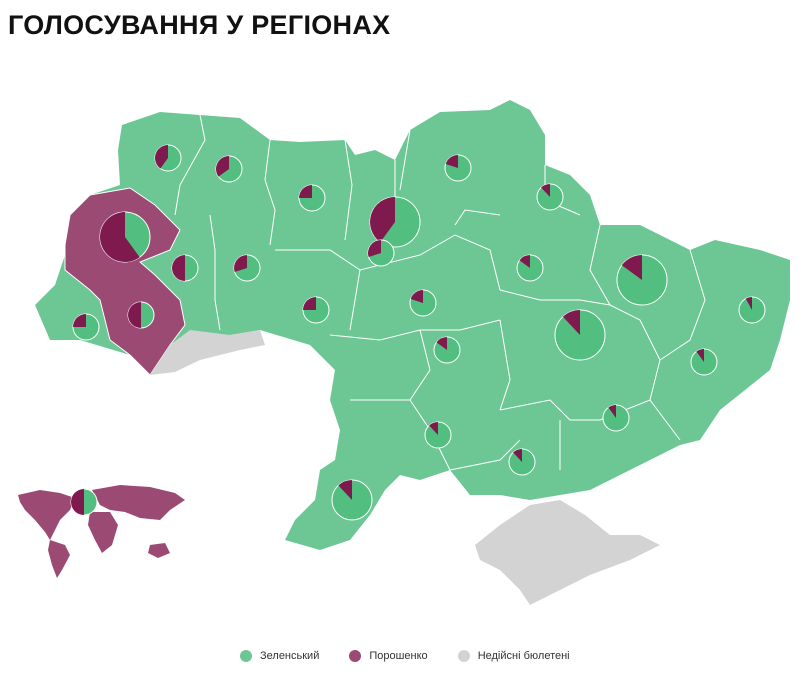 This screenshot has width=804, height=676. I want to click on world-africa, so click(103, 532).